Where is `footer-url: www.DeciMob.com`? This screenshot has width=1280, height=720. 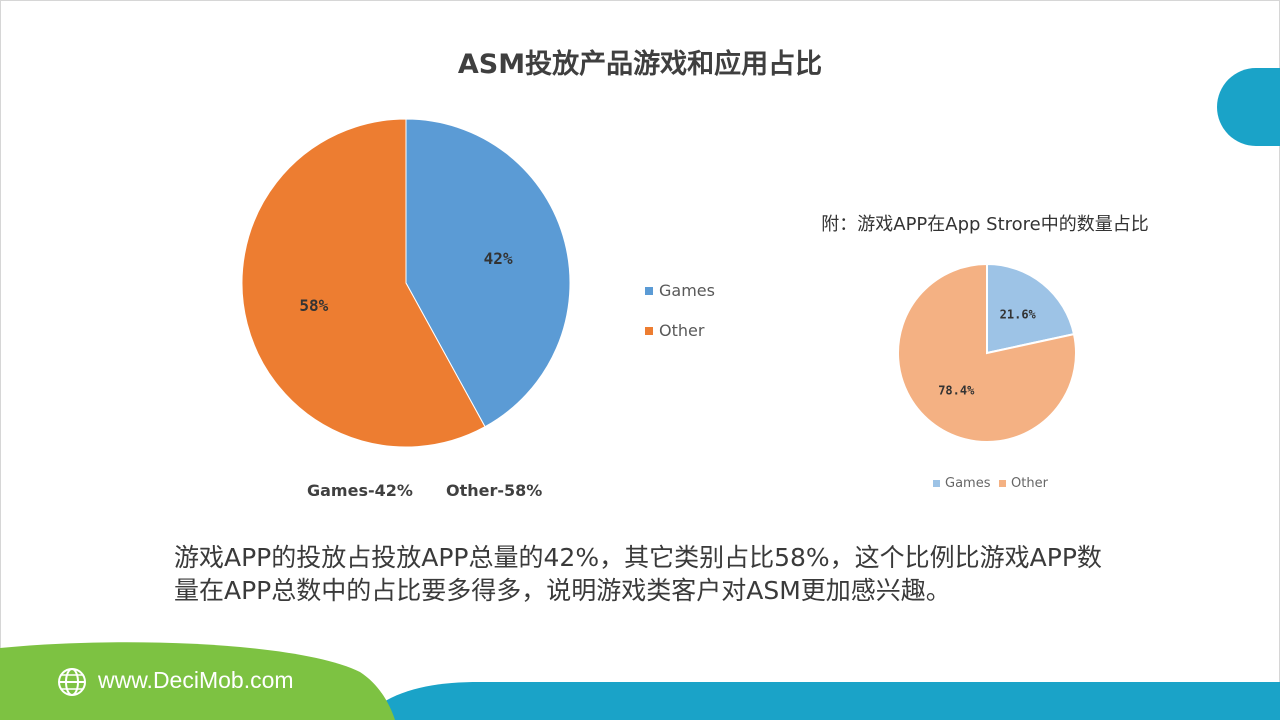
footer-url: www.DeciMob.com is located at coordinates (196, 680).